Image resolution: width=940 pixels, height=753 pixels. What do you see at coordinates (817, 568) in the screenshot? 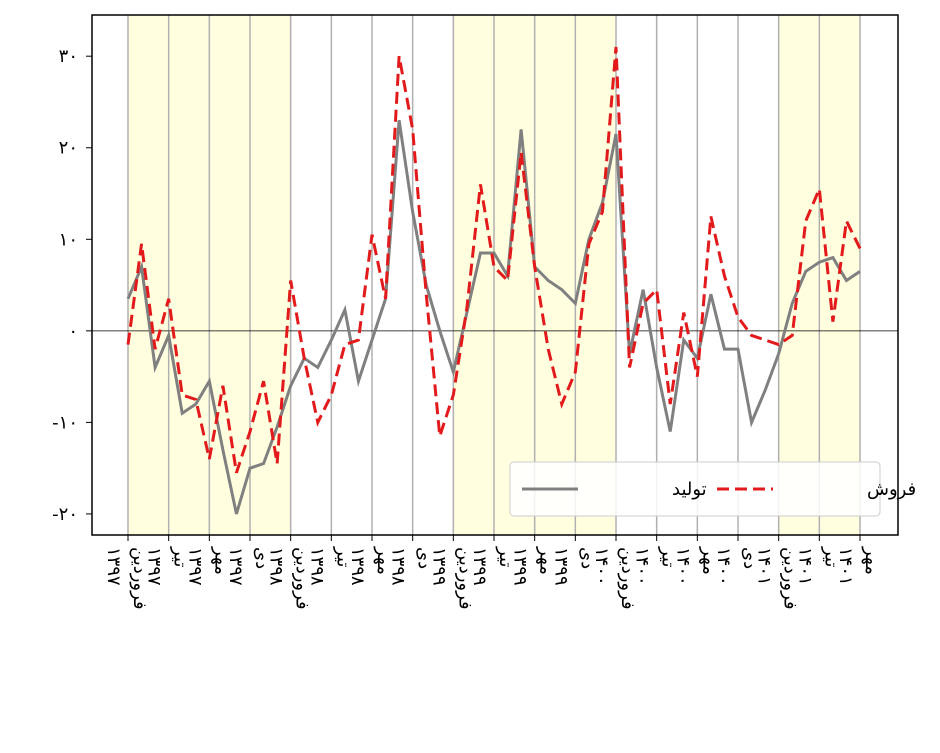
I see `x-tick-label: تیر ۱۴۰۱` at bounding box center [817, 568].